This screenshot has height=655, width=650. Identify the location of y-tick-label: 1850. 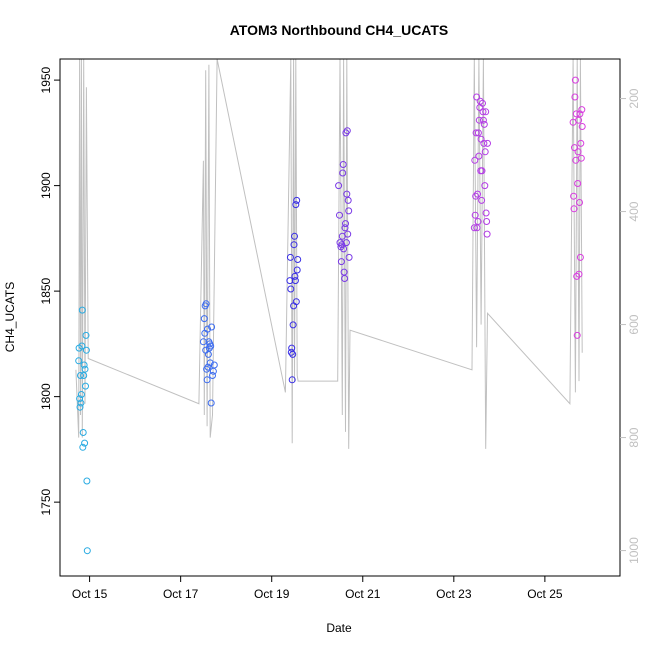
(46, 290).